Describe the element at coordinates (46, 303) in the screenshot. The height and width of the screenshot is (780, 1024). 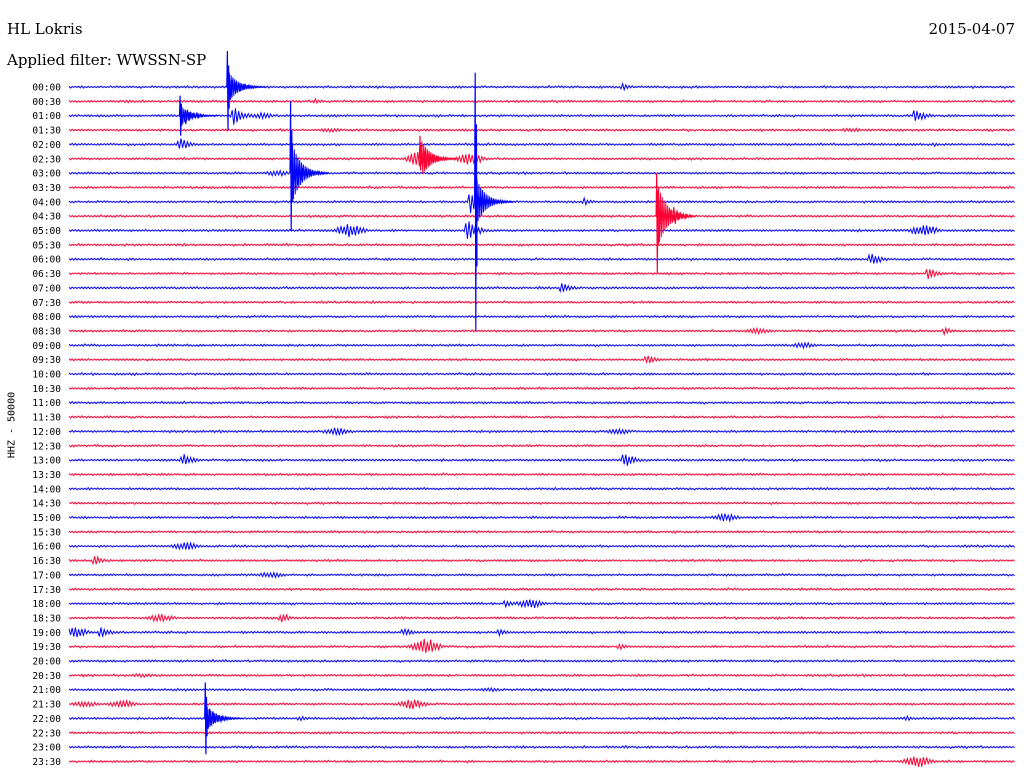
I see `row-label: 07:30` at that location.